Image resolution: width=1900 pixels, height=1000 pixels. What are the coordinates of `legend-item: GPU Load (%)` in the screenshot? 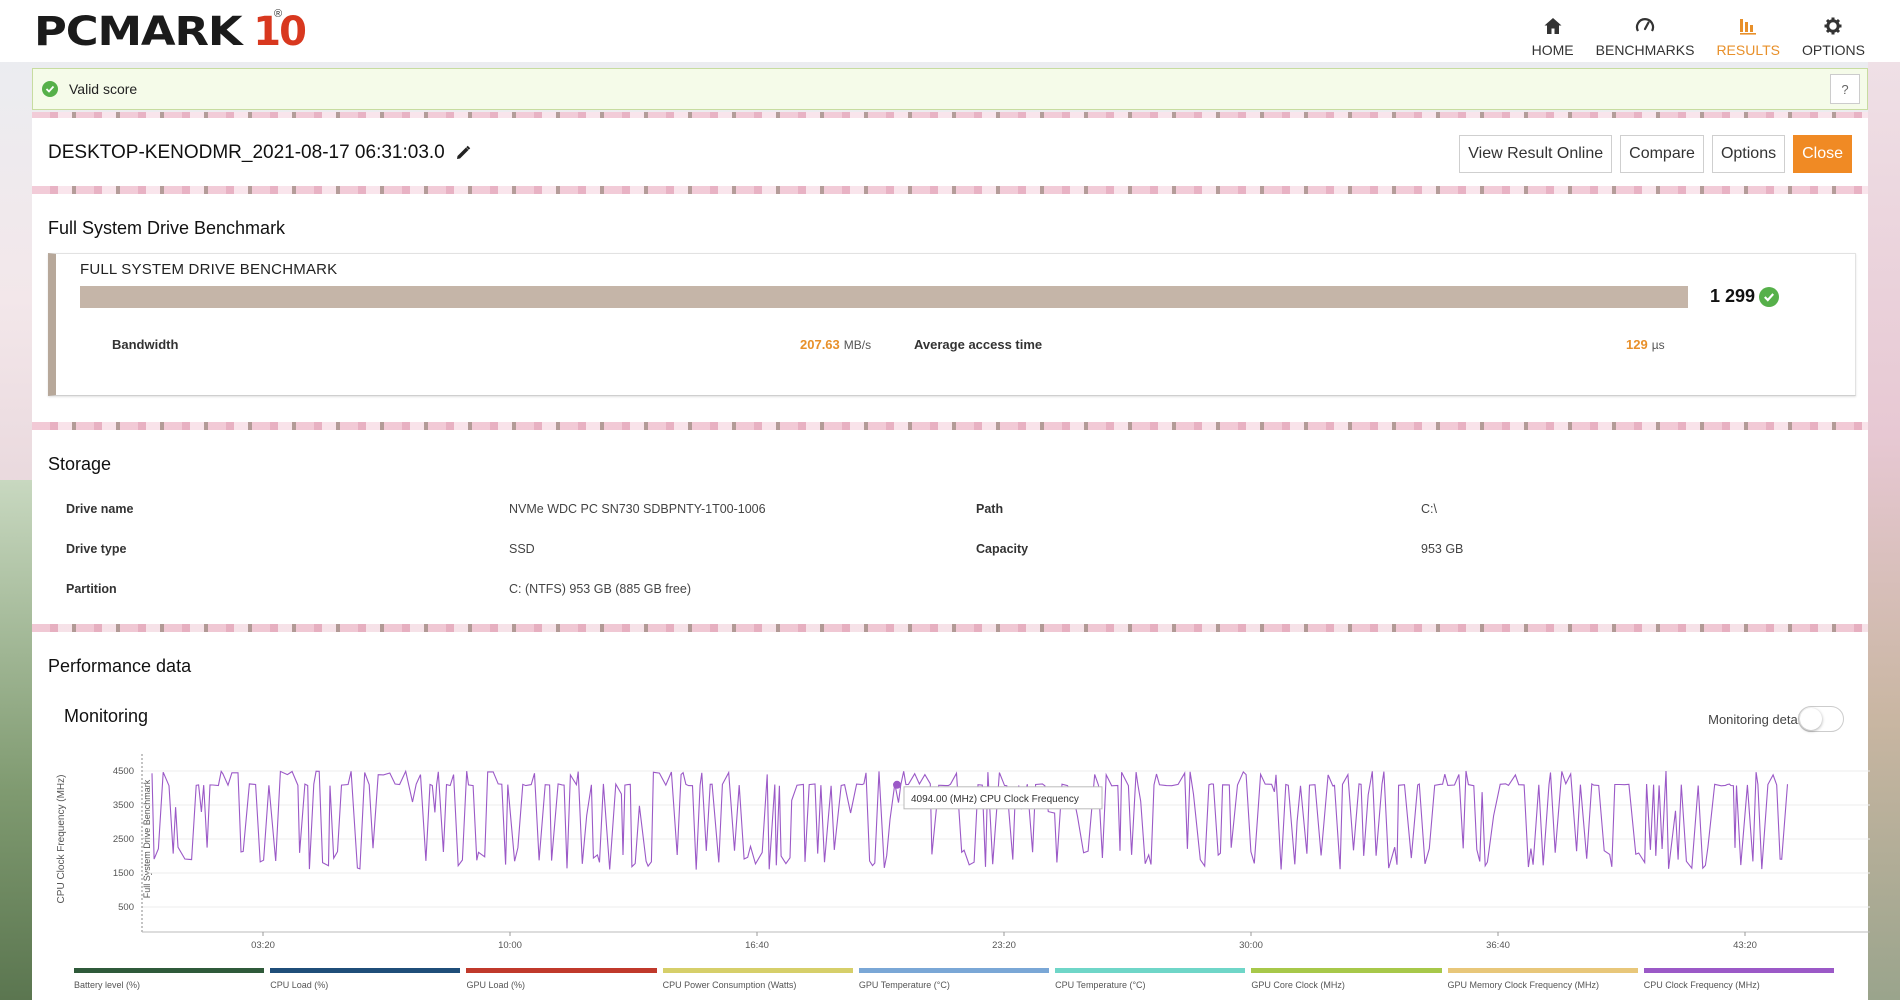 It's located at (561, 979).